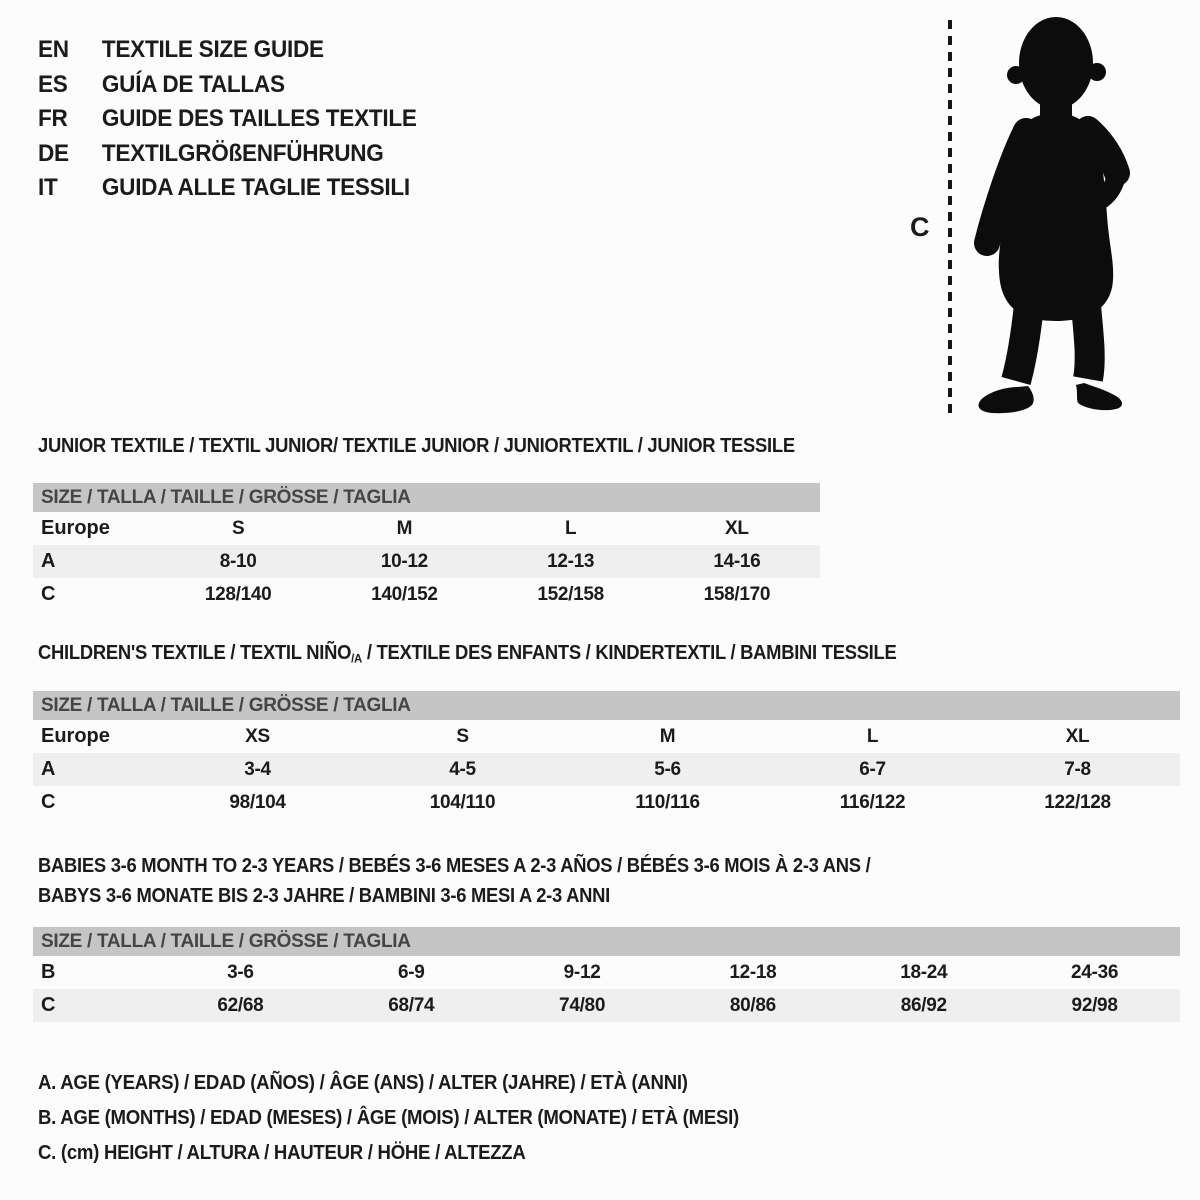  I want to click on age-cell: 10-12, so click(404, 561).